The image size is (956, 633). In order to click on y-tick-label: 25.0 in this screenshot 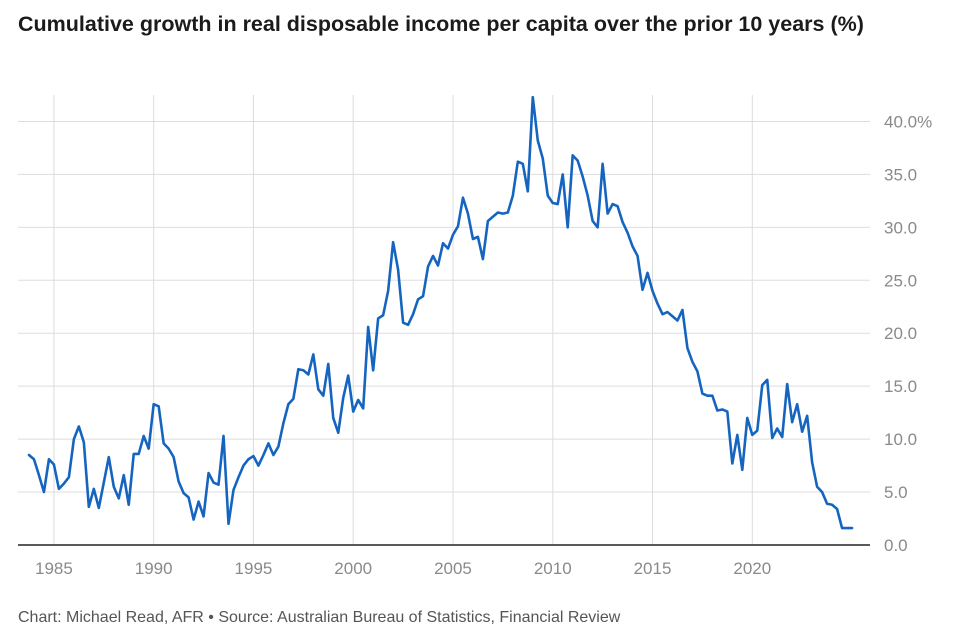, I will do `click(900, 280)`.